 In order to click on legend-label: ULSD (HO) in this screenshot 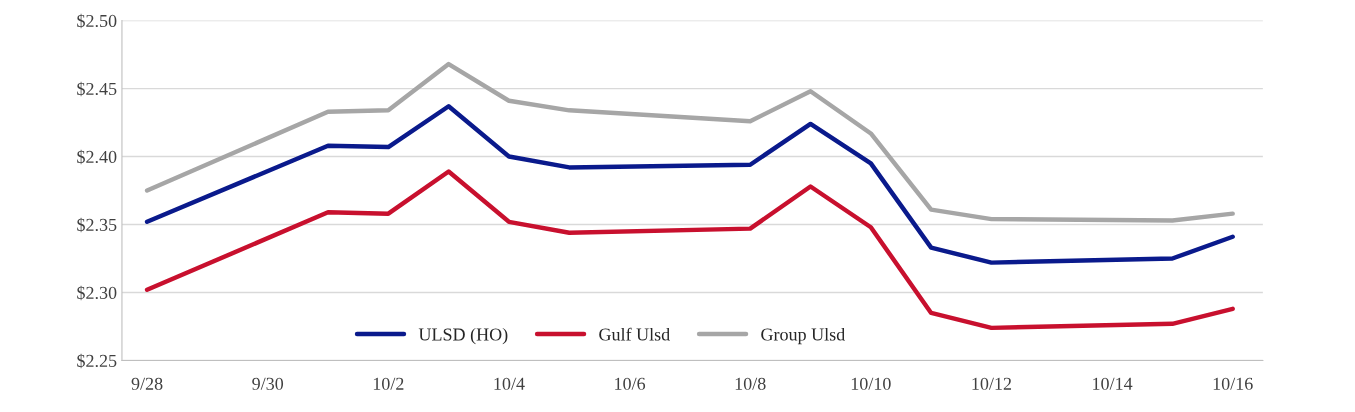, I will do `click(463, 336)`.